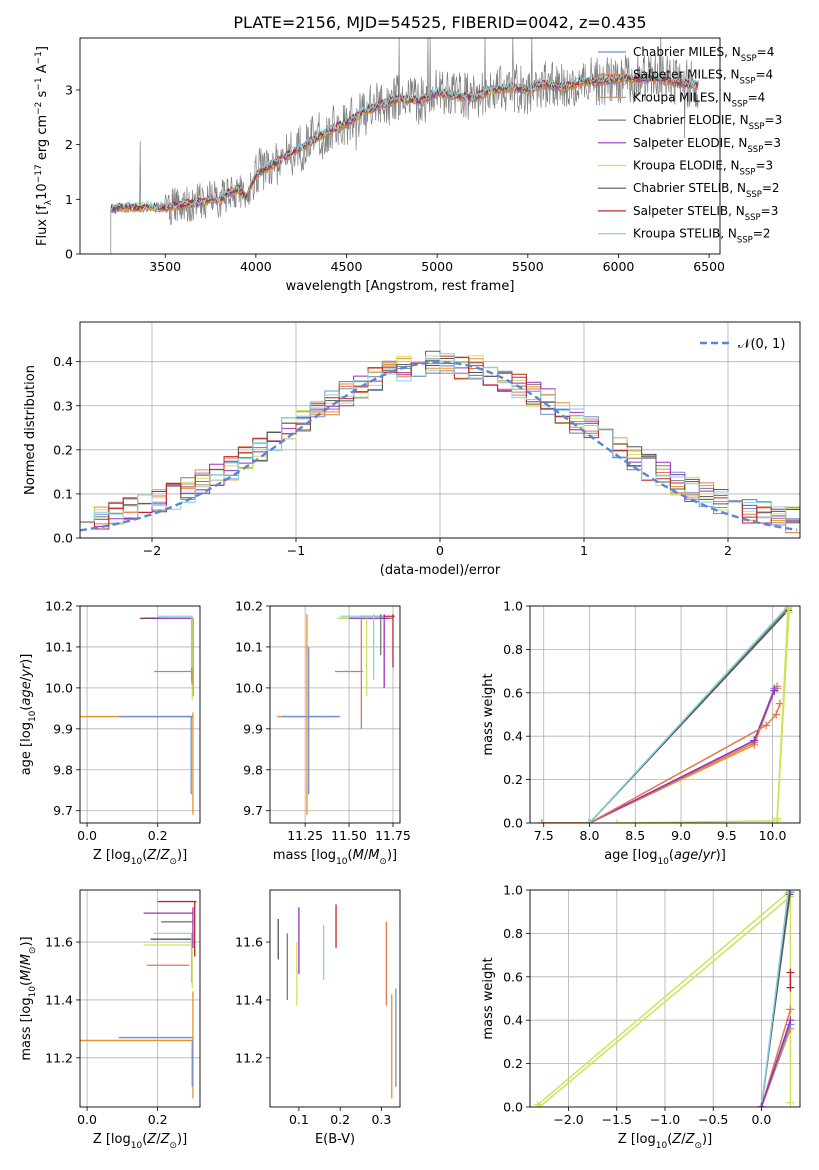 This screenshot has width=819, height=1170. Describe the element at coordinates (87, 1119) in the screenshot. I see `mass-vs-Z-xtick-label: 0.0` at that location.